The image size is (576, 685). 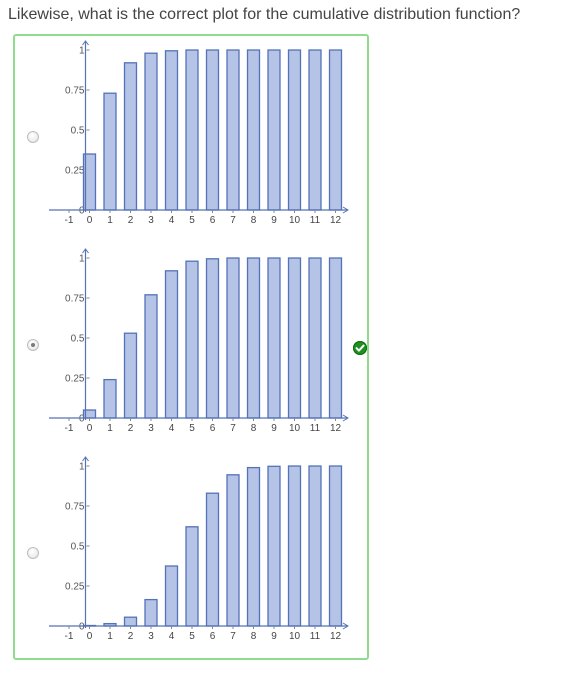 I want to click on option-a-radio, so click(x=33, y=137).